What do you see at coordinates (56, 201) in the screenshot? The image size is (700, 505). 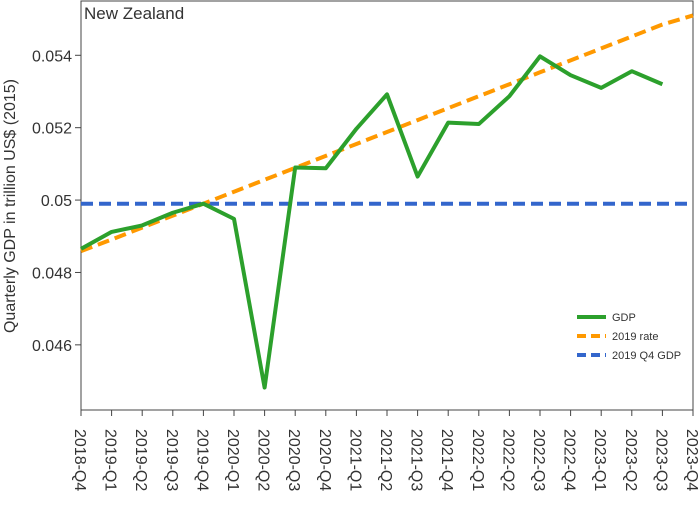 I see `y-tick-label: 0.05` at bounding box center [56, 201].